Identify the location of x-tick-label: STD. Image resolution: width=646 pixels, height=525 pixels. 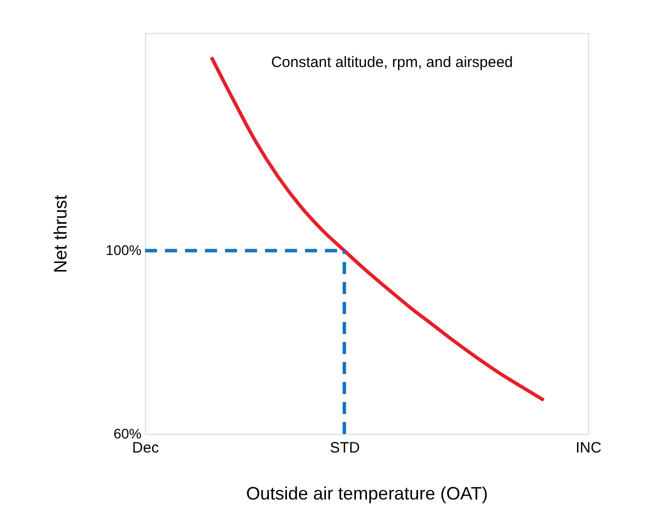
(345, 448).